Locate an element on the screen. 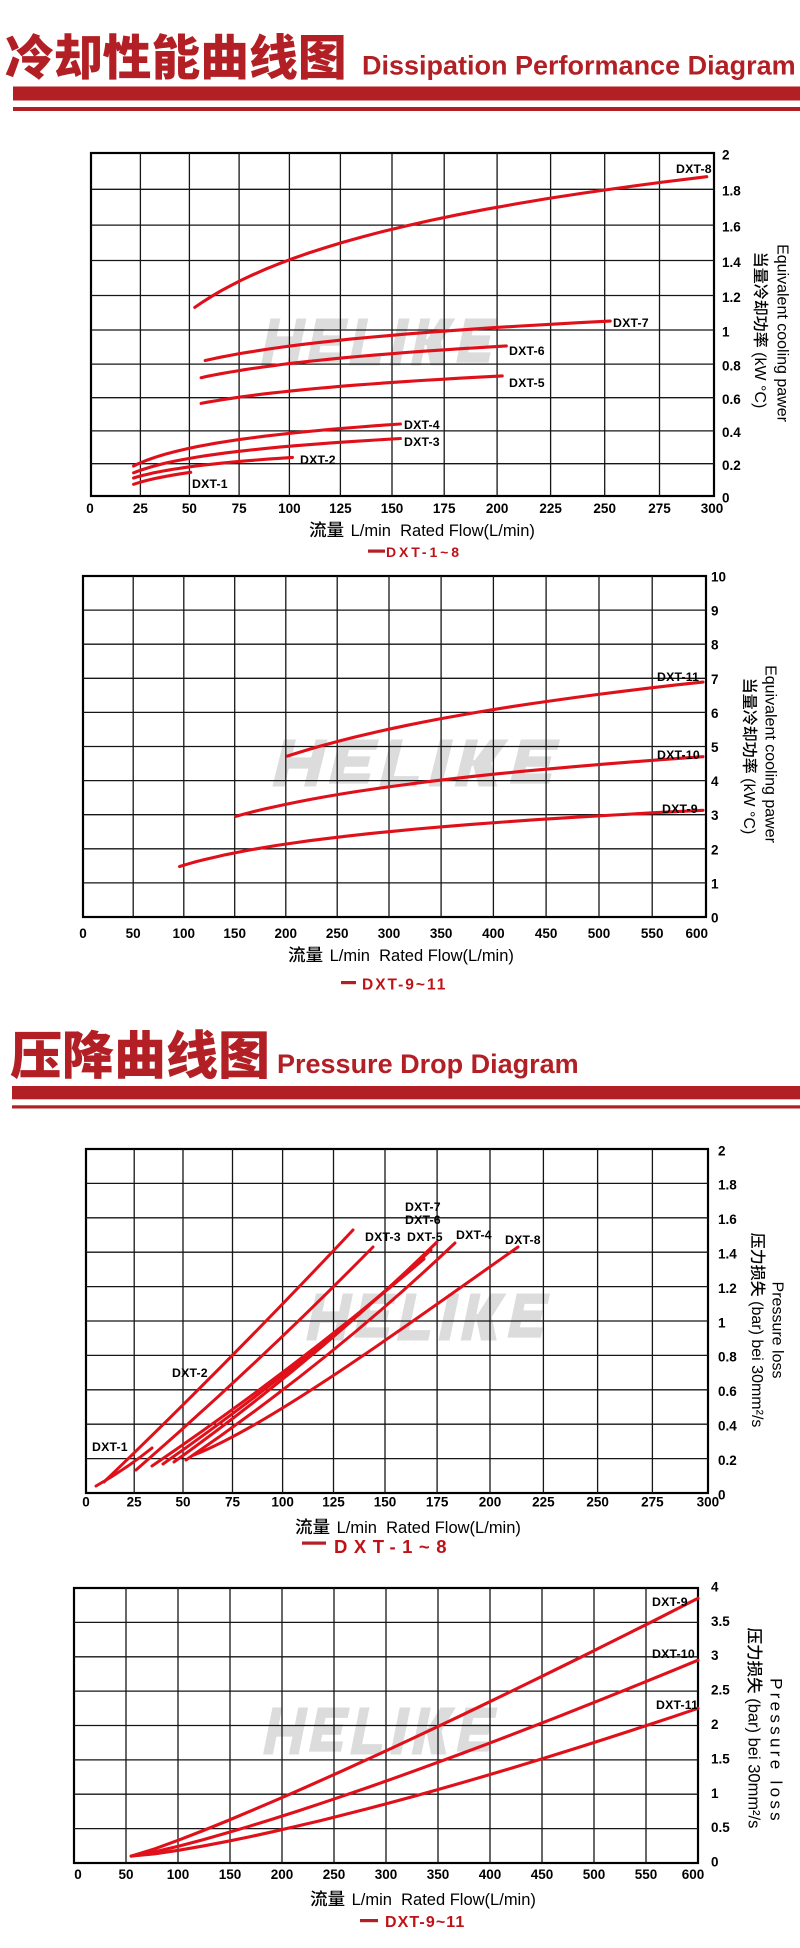 Image resolution: width=800 pixels, height=1948 pixels. svg-text: DXT-2 is located at coordinates (190, 1373).